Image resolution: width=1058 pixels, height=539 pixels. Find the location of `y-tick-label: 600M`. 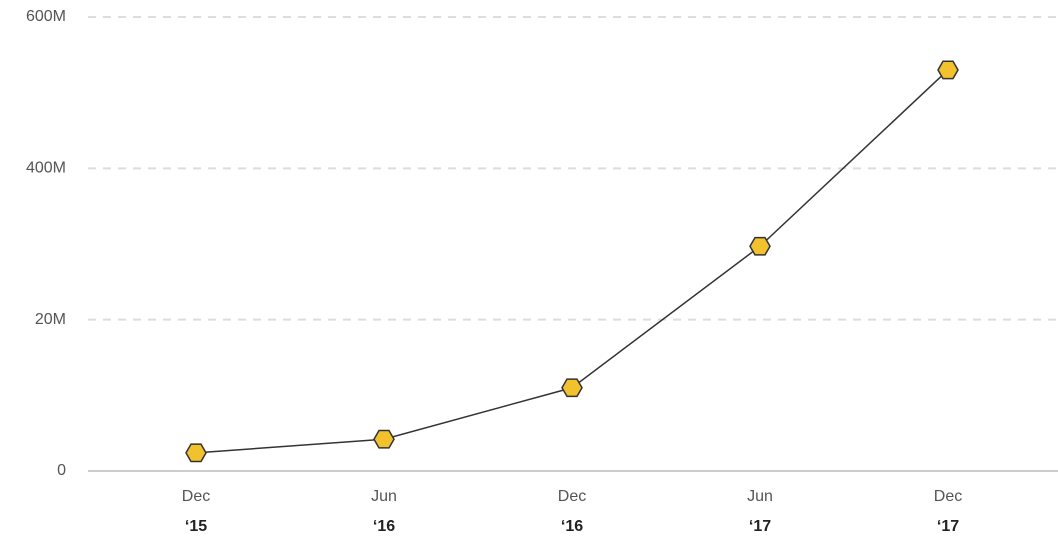

y-tick-label: 600M is located at coordinates (46, 16).